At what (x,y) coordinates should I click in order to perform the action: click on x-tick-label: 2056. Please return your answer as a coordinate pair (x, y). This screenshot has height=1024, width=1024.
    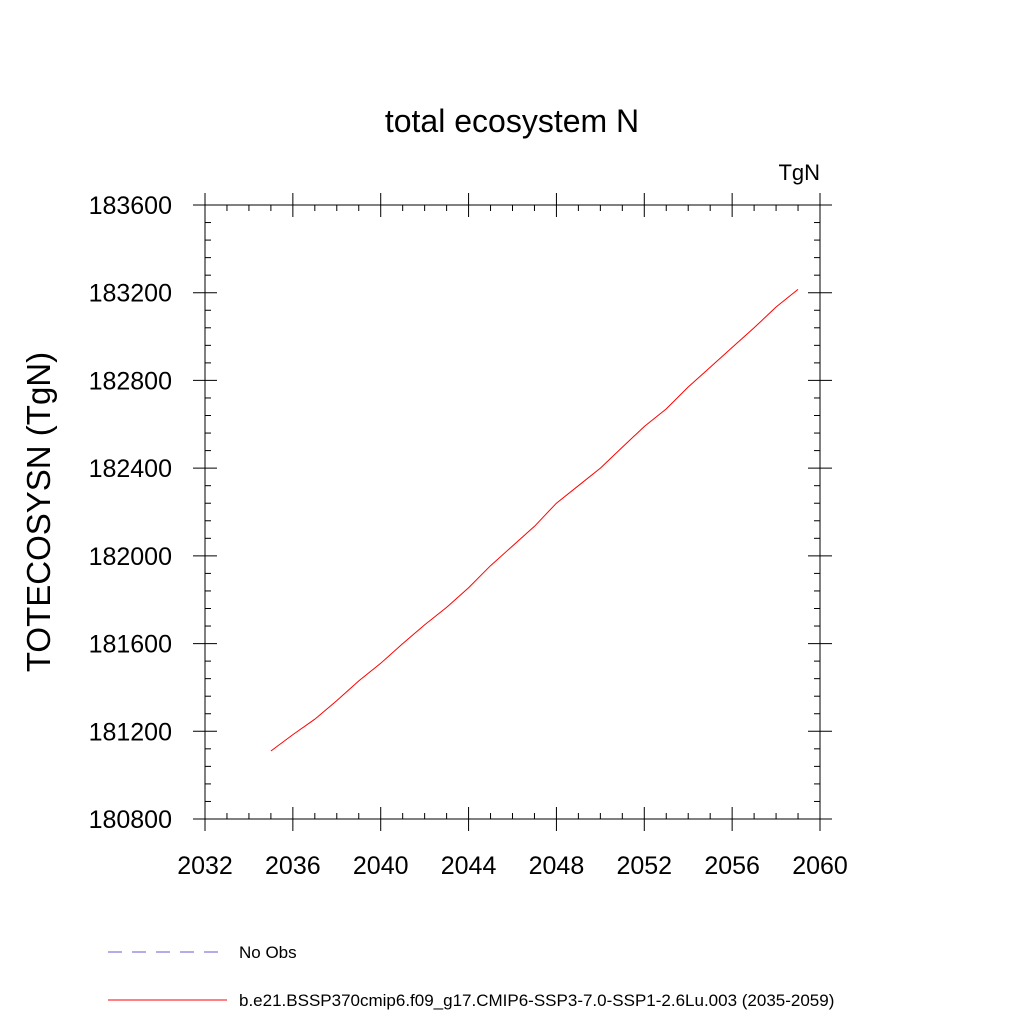
    Looking at the image, I should click on (732, 866).